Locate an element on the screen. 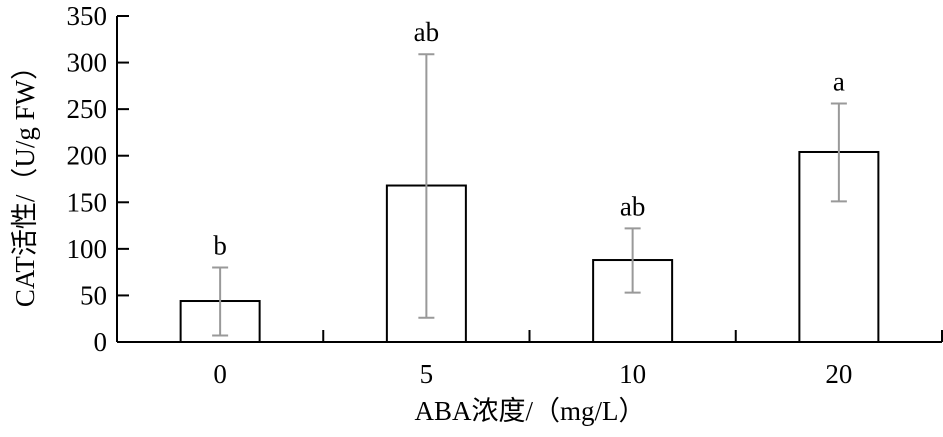 The height and width of the screenshot is (437, 943). significance-label: b is located at coordinates (220, 245).